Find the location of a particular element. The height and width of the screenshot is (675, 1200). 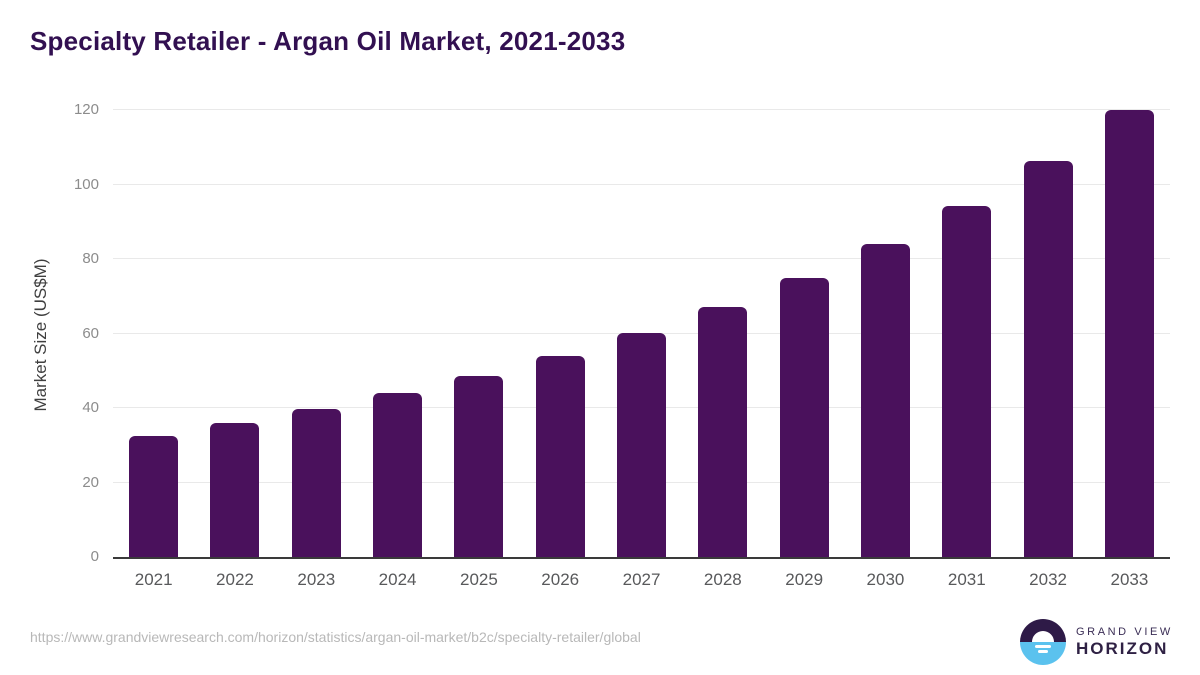

x-tick-2026: 2026 is located at coordinates (560, 579).